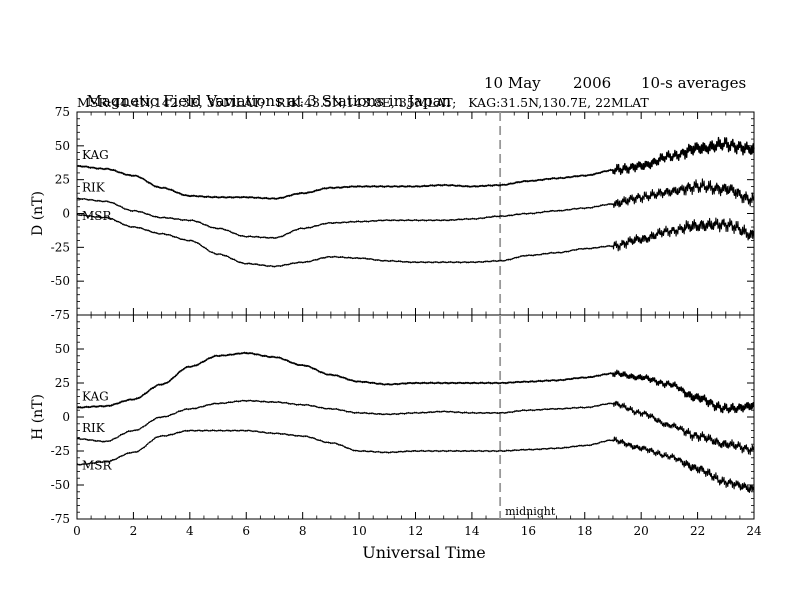  What do you see at coordinates (472, 531) in the screenshot?
I see `x-tick-label: 14` at bounding box center [472, 531].